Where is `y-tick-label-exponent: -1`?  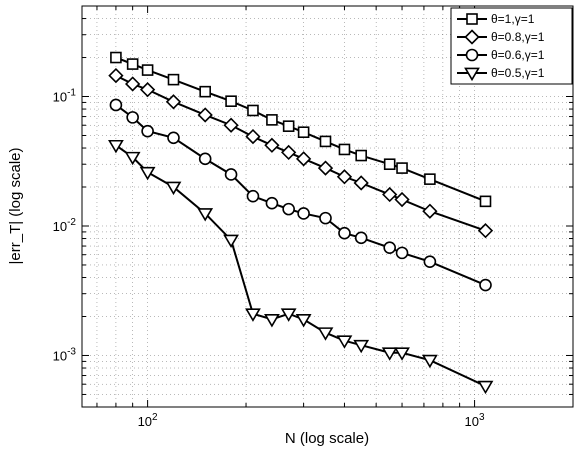 y-tick-label-exponent: -1 is located at coordinates (71, 93).